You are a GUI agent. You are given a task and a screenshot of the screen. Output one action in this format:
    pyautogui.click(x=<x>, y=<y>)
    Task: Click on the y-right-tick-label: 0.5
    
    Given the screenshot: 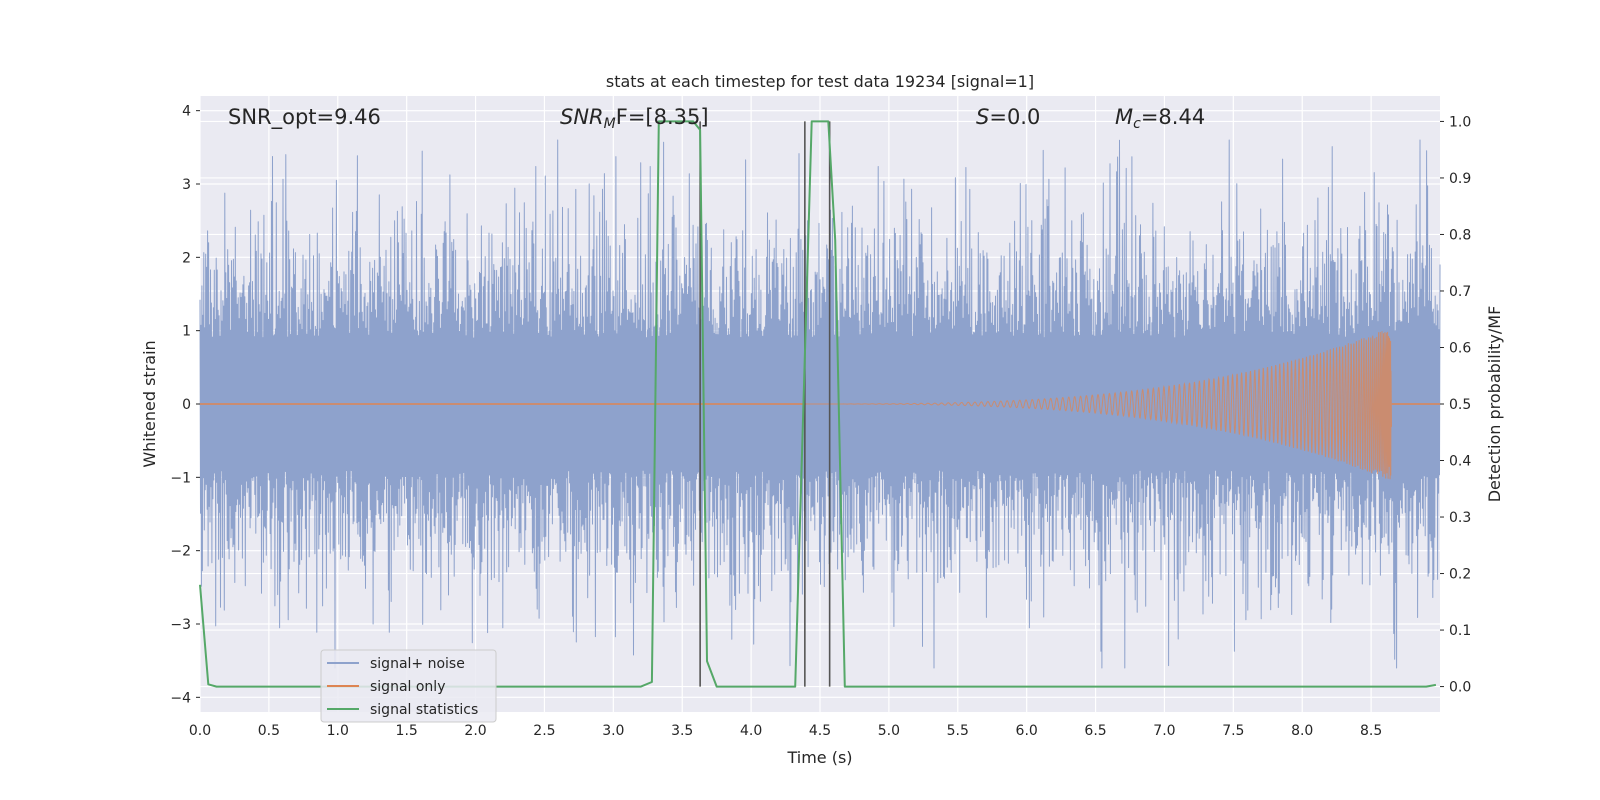 What is the action you would take?
    pyautogui.click(x=1460, y=405)
    